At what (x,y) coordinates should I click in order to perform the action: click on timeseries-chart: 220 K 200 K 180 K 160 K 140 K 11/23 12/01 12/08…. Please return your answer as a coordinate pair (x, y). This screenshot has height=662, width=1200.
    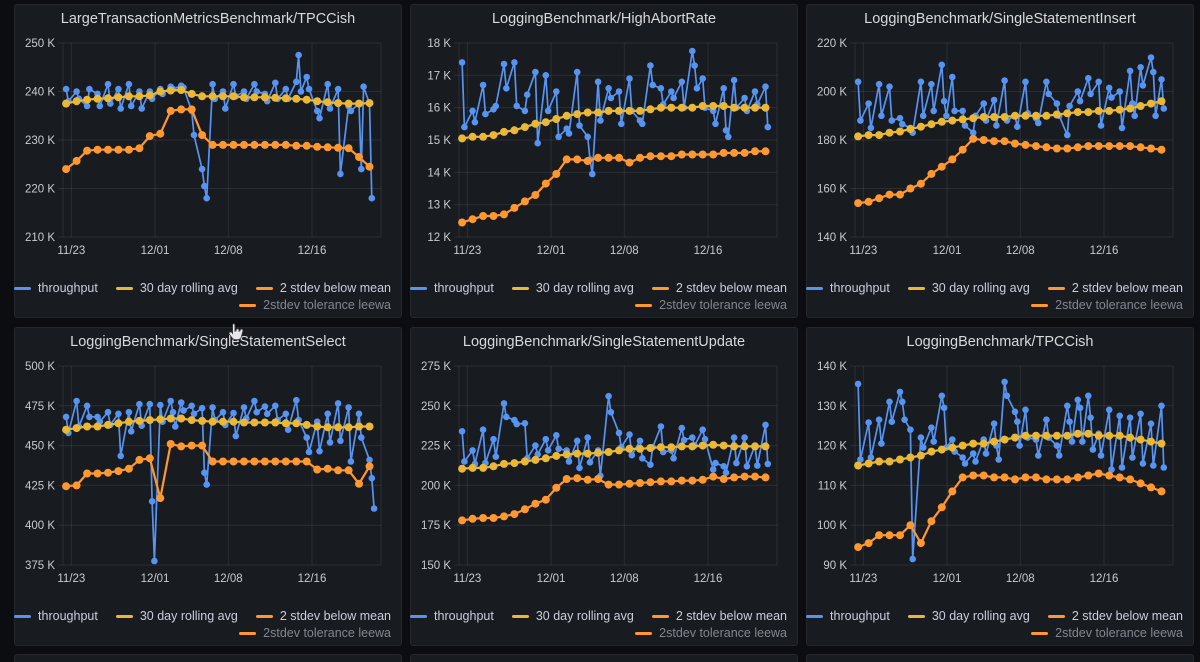
    Looking at the image, I should click on (1001, 146).